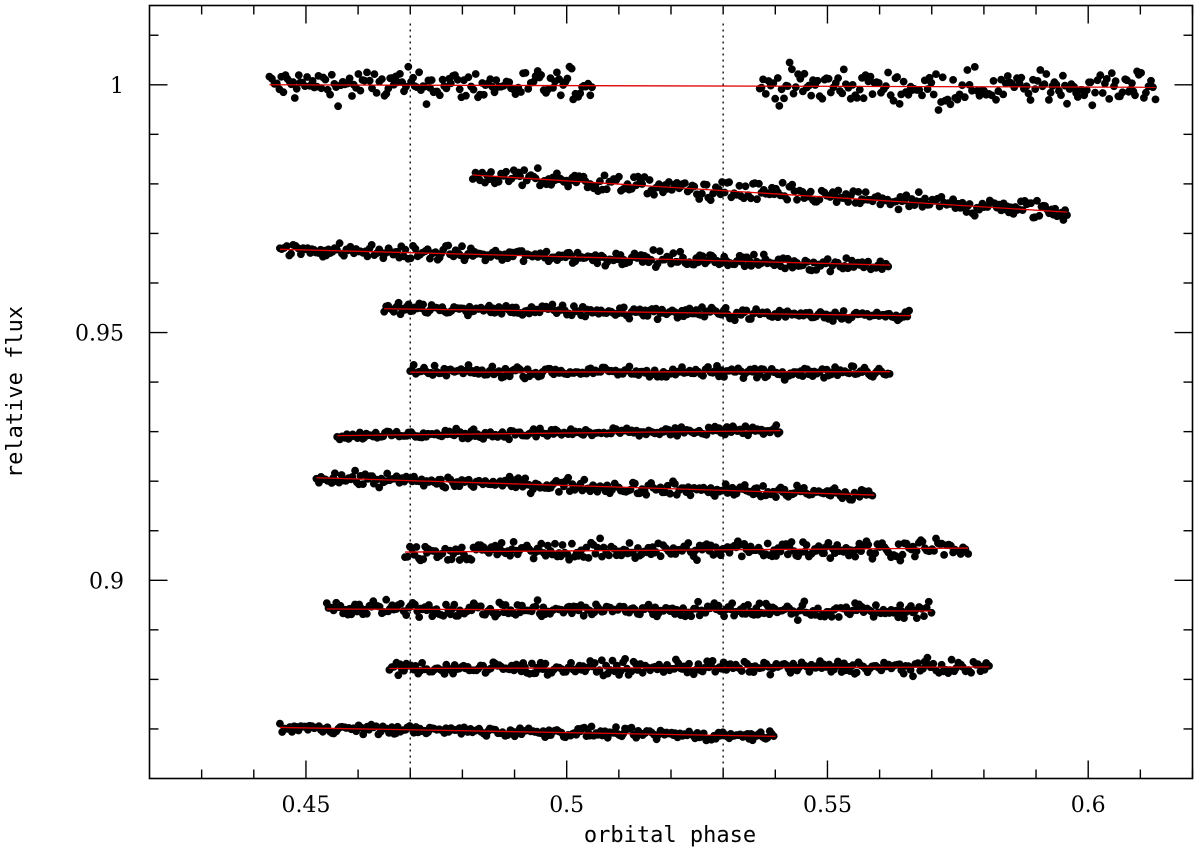 The height and width of the screenshot is (855, 1200). What do you see at coordinates (106, 581) in the screenshot?
I see `y-tick-label: 0.9` at bounding box center [106, 581].